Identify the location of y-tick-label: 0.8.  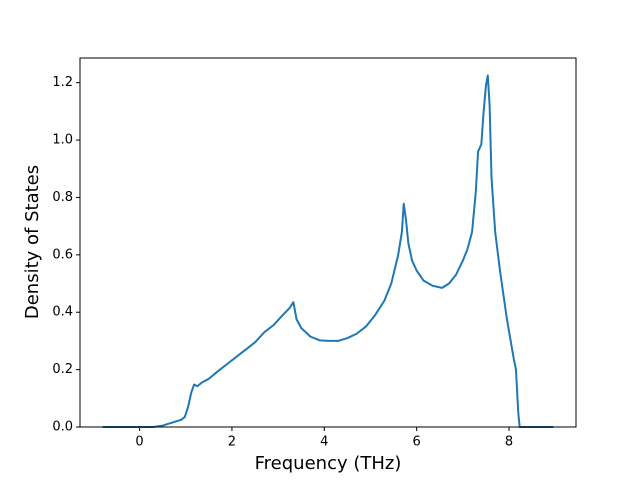
(62, 197).